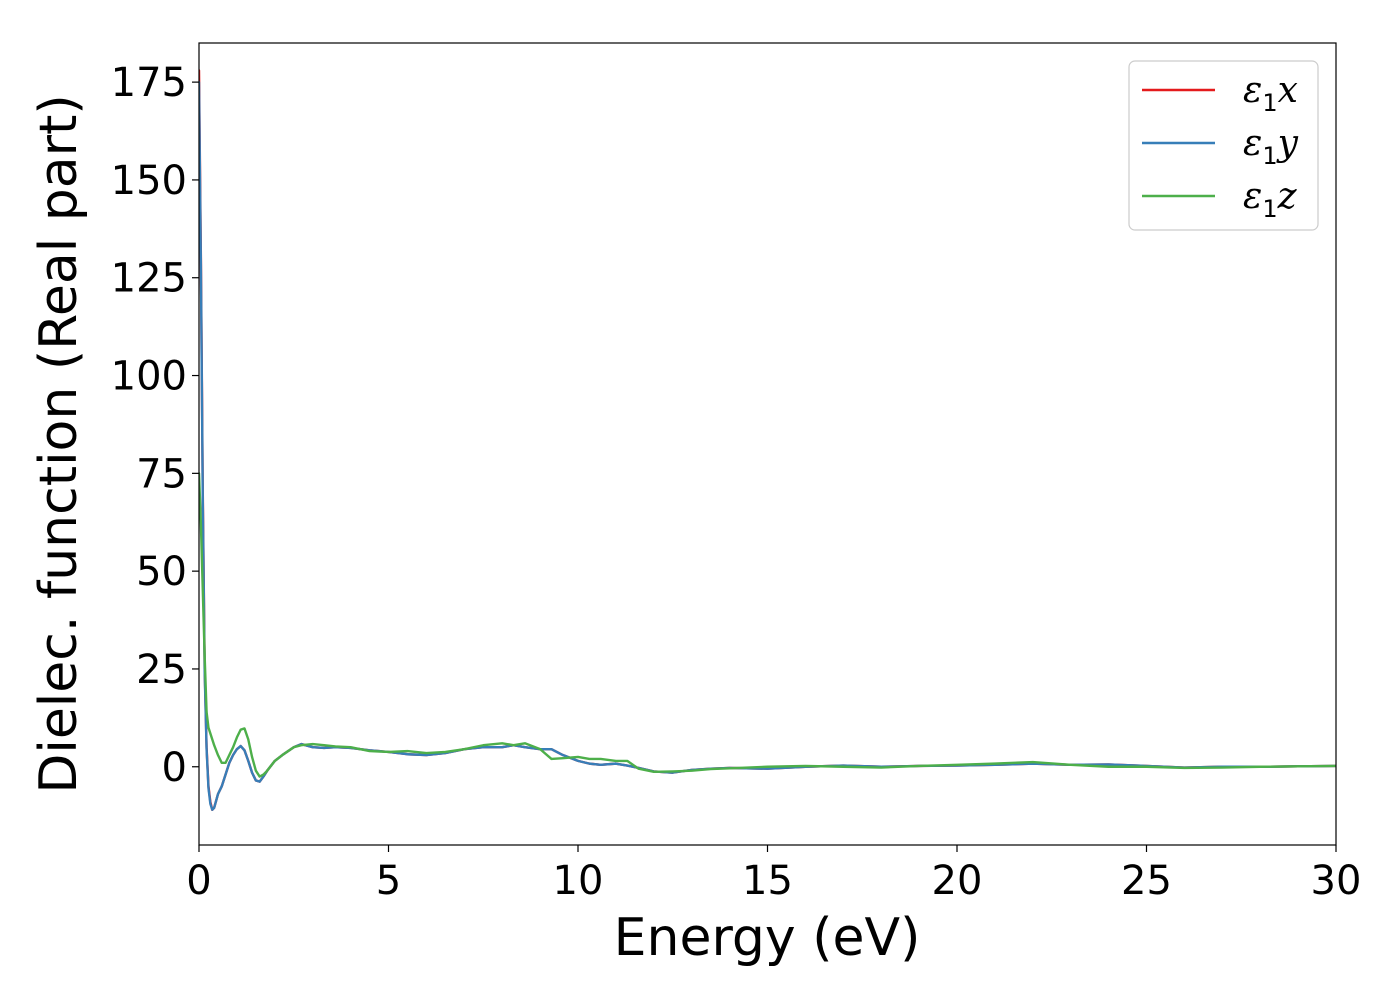  I want to click on y-axis-label: Dielec. function (Real part), so click(59, 443).